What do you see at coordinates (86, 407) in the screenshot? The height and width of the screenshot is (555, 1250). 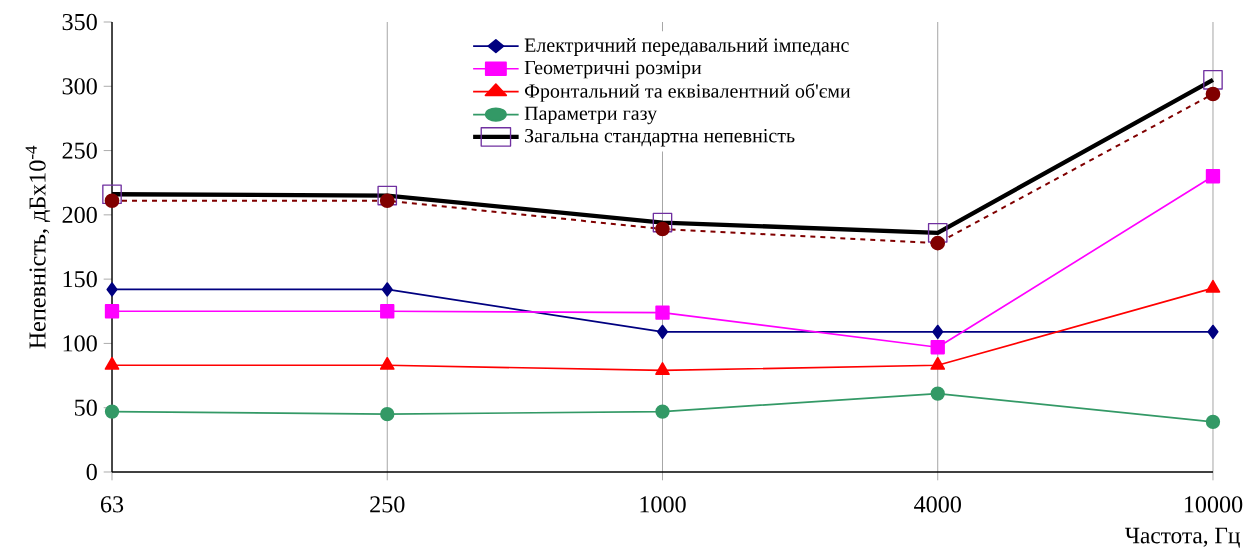 I see `y-tick-label: 50` at bounding box center [86, 407].